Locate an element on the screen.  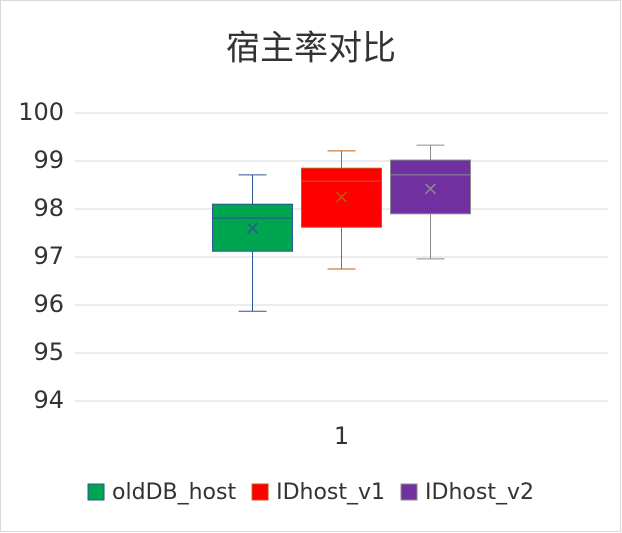
legend-label: IDhost_v1 is located at coordinates (330, 492).